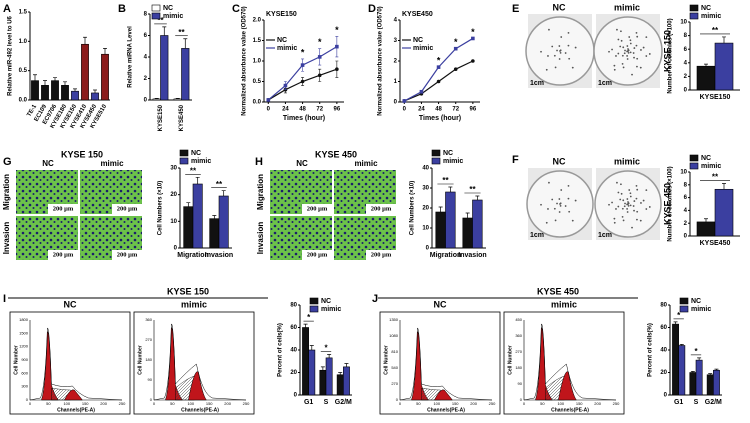 The image size is (750, 423). What do you see at coordinates (24, 359) in the screenshot?
I see `y-tick-label: 900` at bounding box center [24, 359].